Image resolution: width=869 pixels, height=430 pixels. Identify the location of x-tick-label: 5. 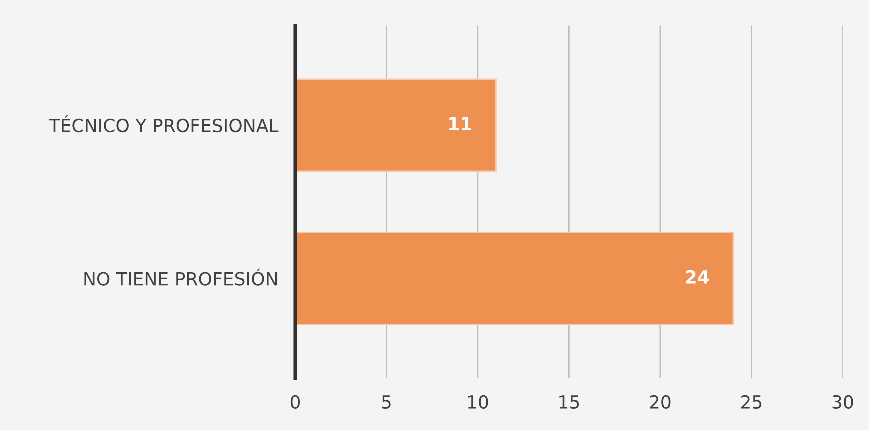
(386, 403).